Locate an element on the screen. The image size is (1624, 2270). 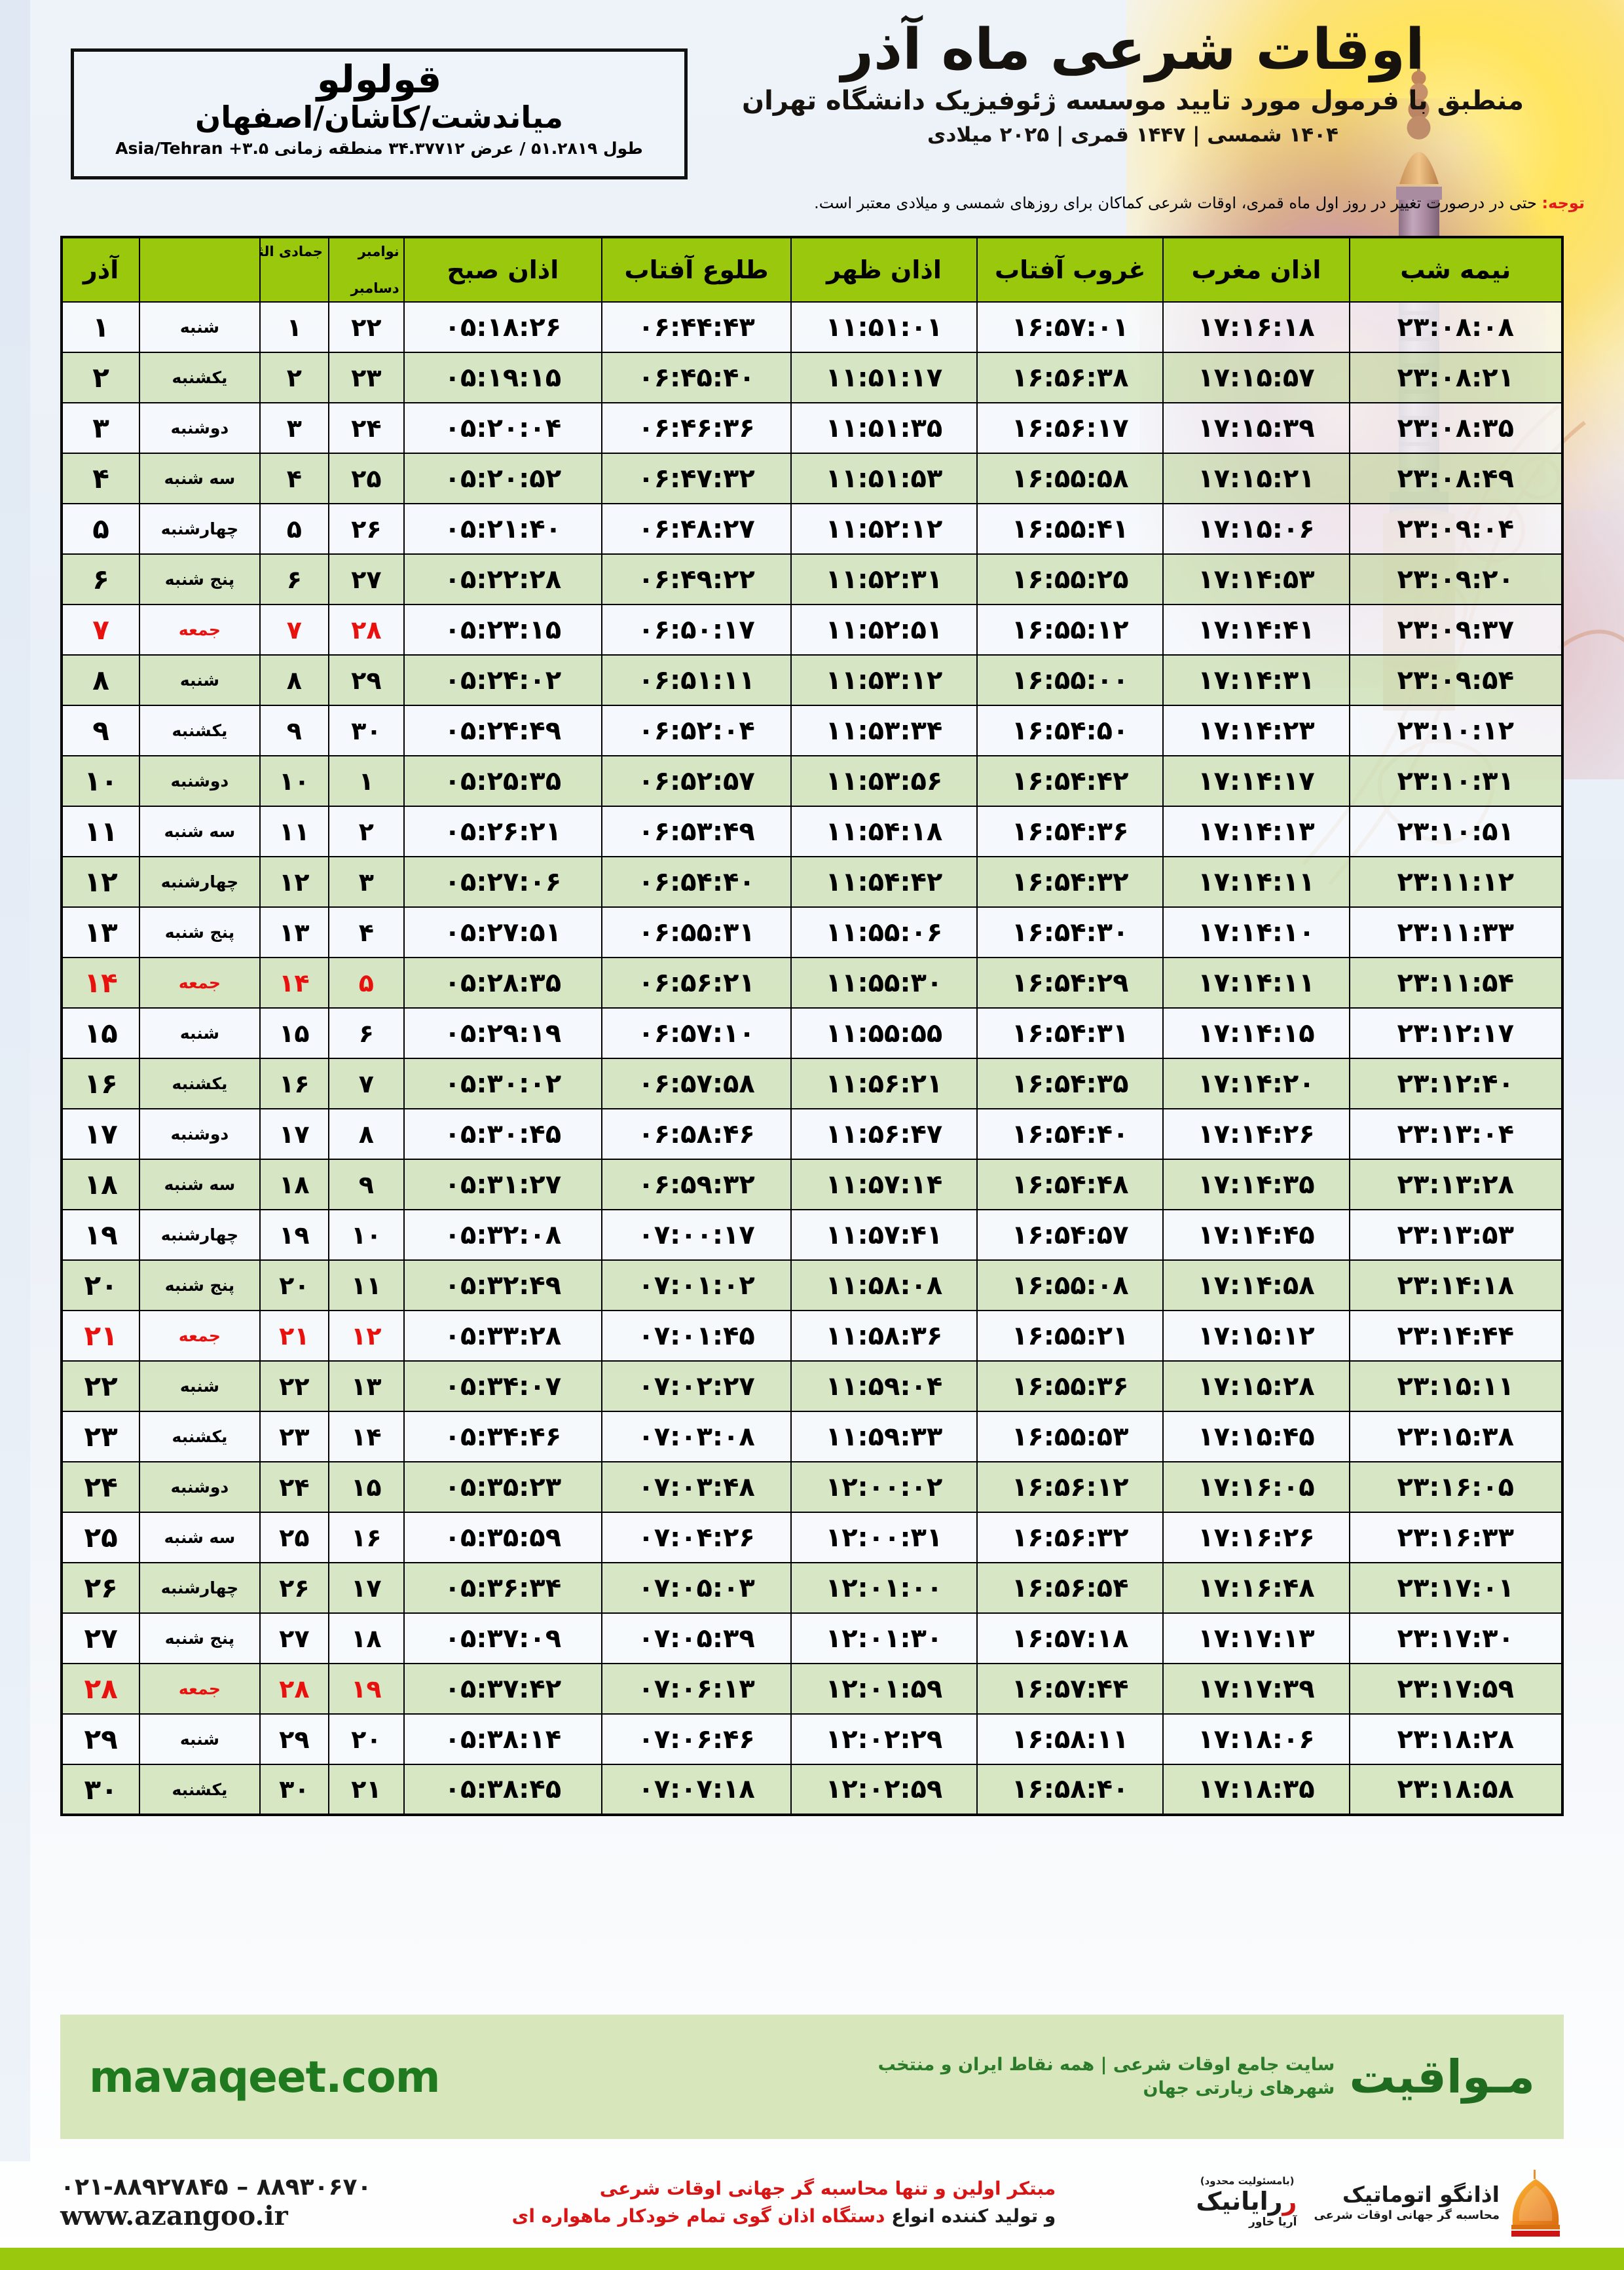
cell-sunrise: ۰۷:۰۱:۴۵ is located at coordinates (696, 1336).